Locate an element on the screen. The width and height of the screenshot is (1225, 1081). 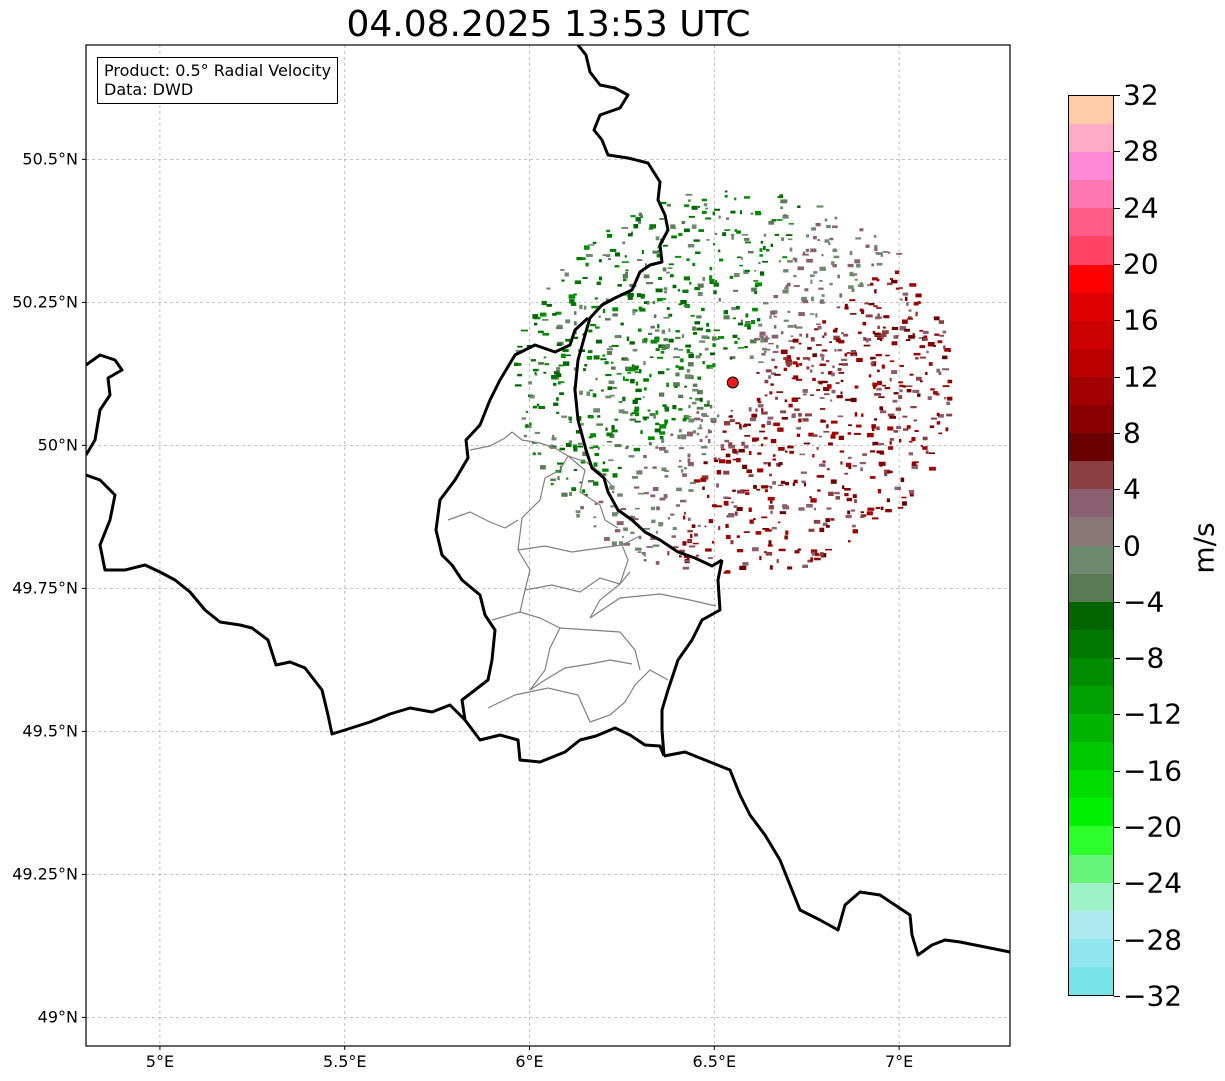
velocity-echoes is located at coordinates (733, 382).